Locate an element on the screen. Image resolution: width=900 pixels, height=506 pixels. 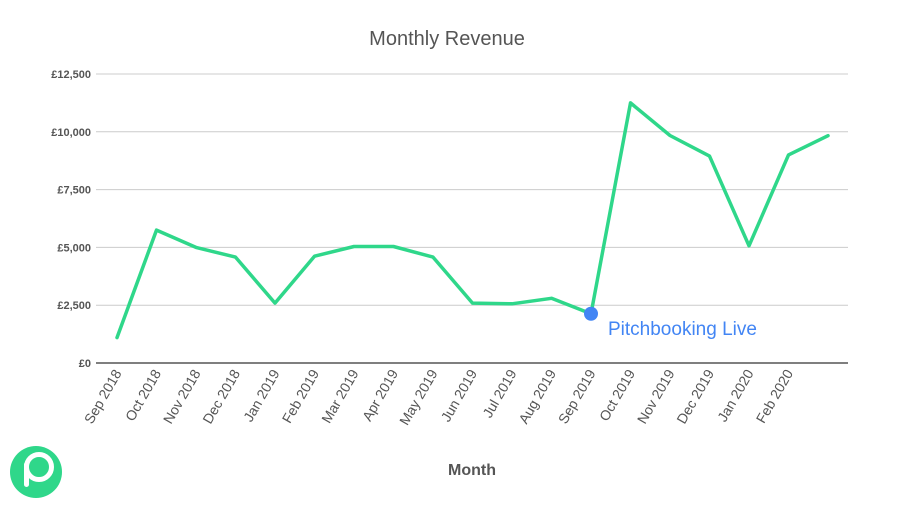
x-tick-label: May 2019 is located at coordinates (418, 396).